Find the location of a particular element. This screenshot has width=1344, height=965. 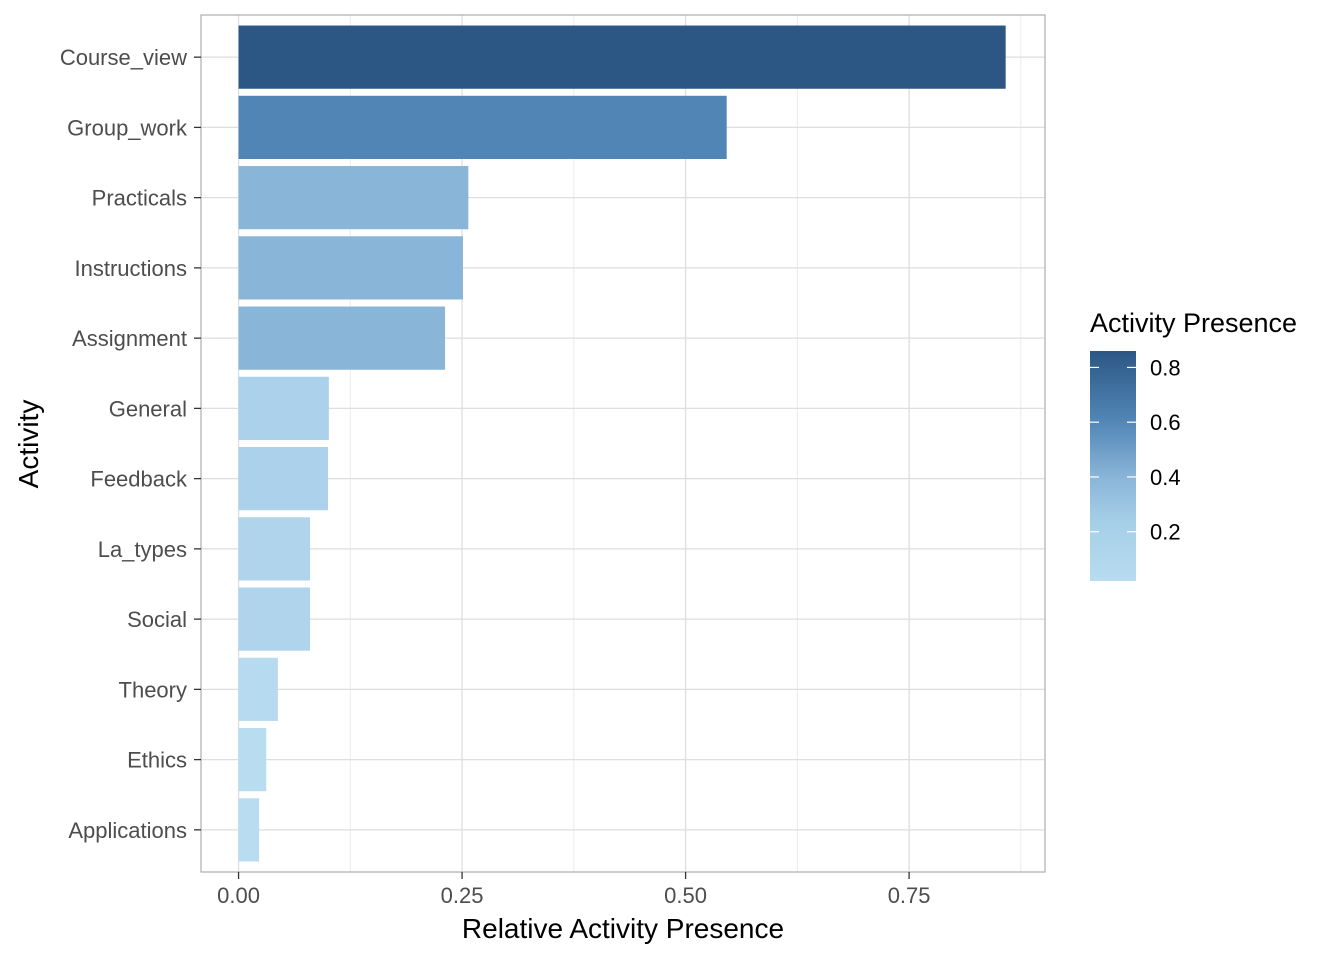

legend-tick-label: 0.2 is located at coordinates (1165, 532).